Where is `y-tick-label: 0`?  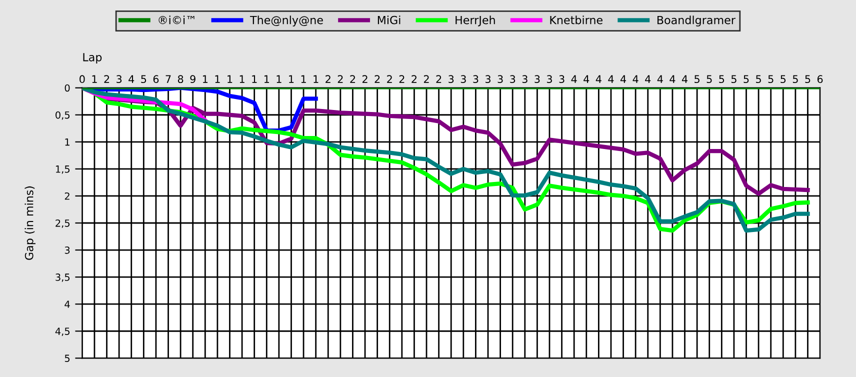
y-tick-label: 0 is located at coordinates (67, 88).